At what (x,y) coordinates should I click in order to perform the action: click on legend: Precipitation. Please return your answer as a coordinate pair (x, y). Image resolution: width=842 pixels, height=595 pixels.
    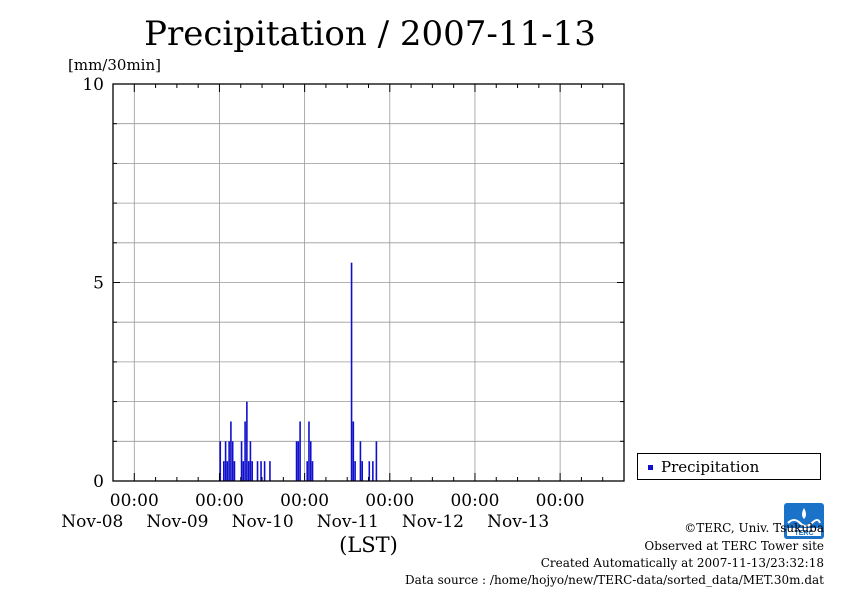
    Looking at the image, I should click on (729, 466).